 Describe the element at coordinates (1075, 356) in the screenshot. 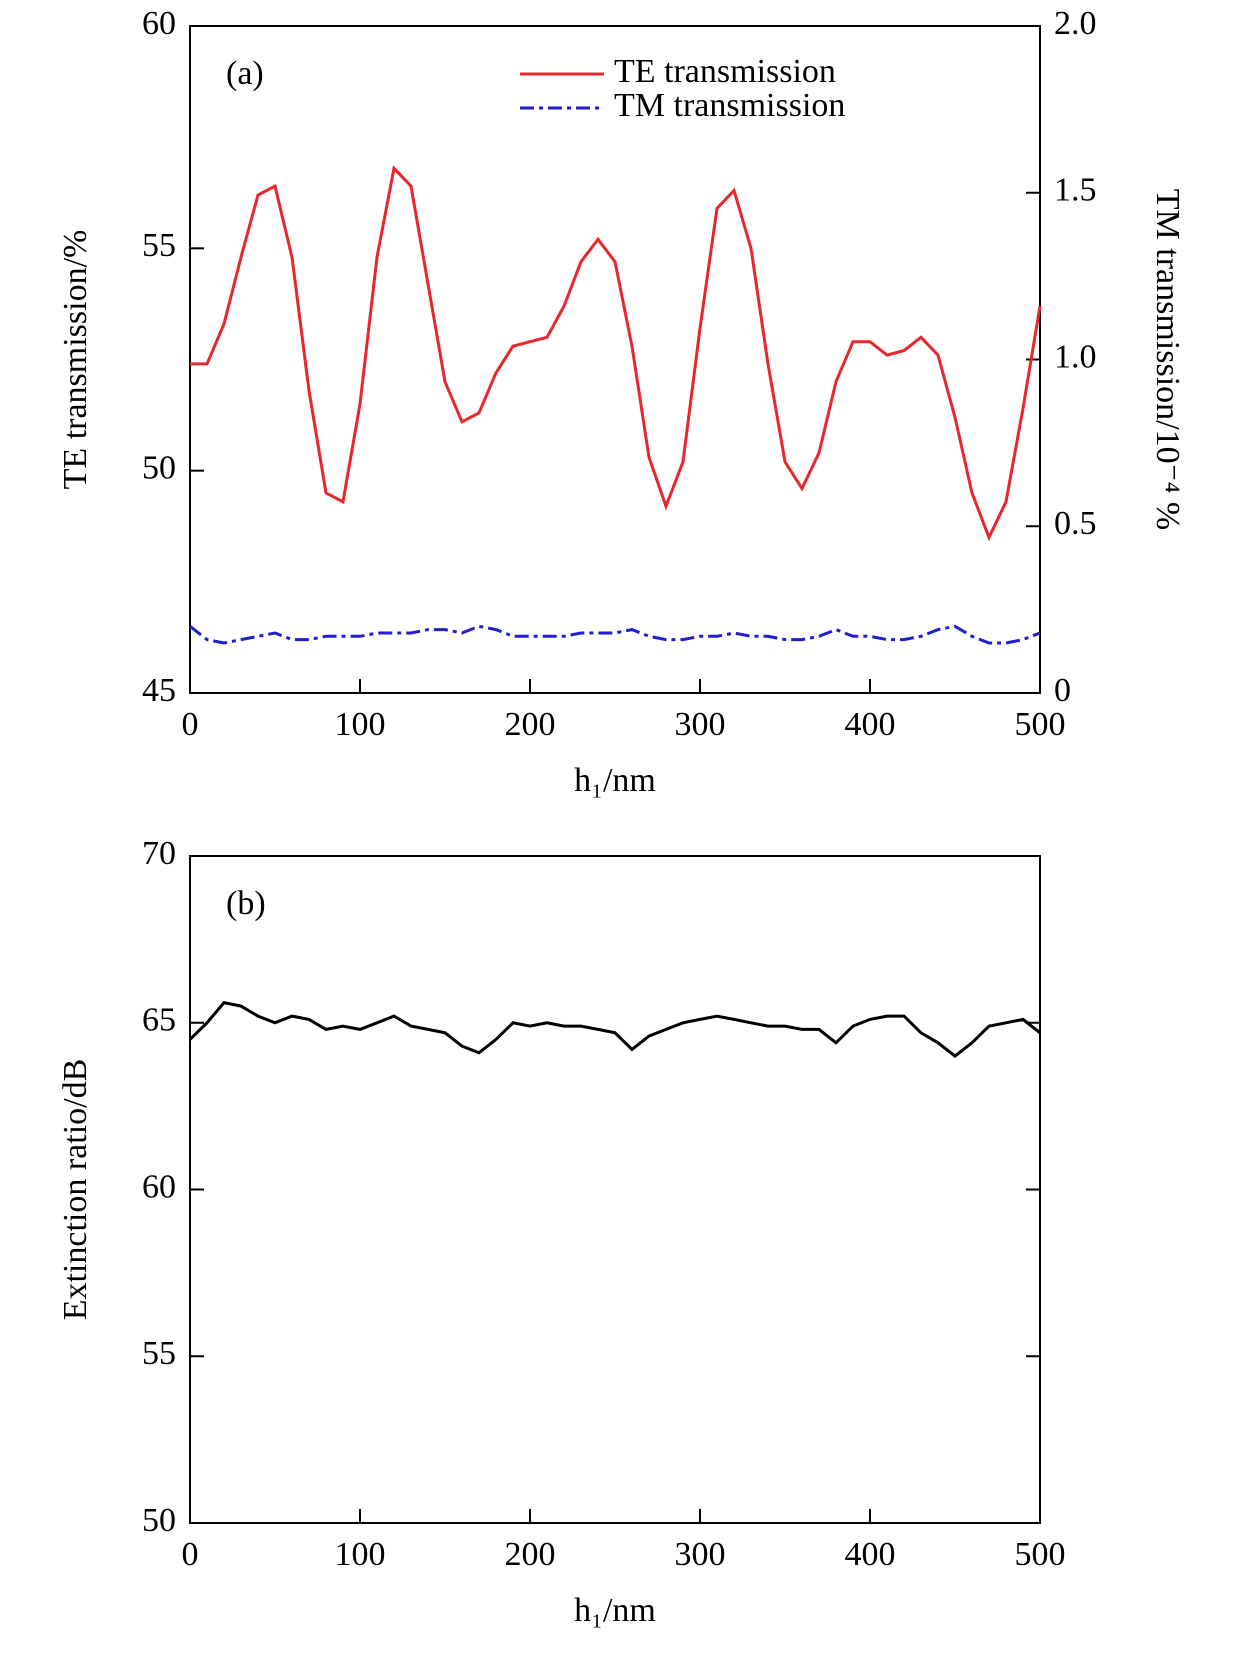

I see `y2-tick-label: 1.0` at that location.